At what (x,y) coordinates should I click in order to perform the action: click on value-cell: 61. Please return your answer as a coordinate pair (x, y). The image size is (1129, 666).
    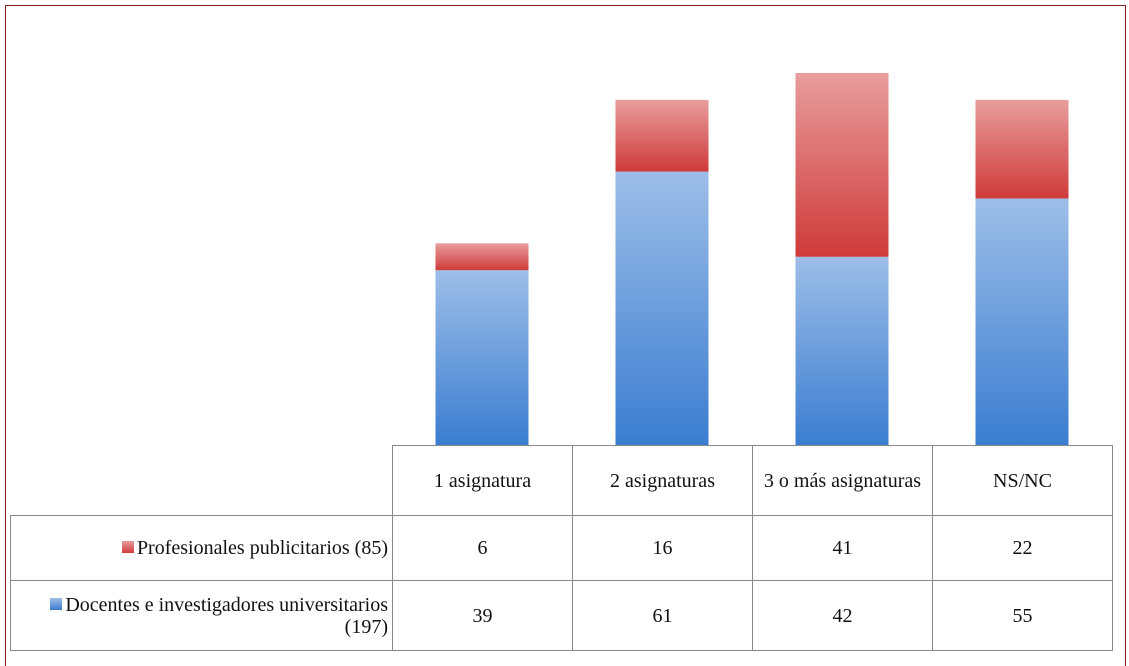
    Looking at the image, I should click on (662, 615).